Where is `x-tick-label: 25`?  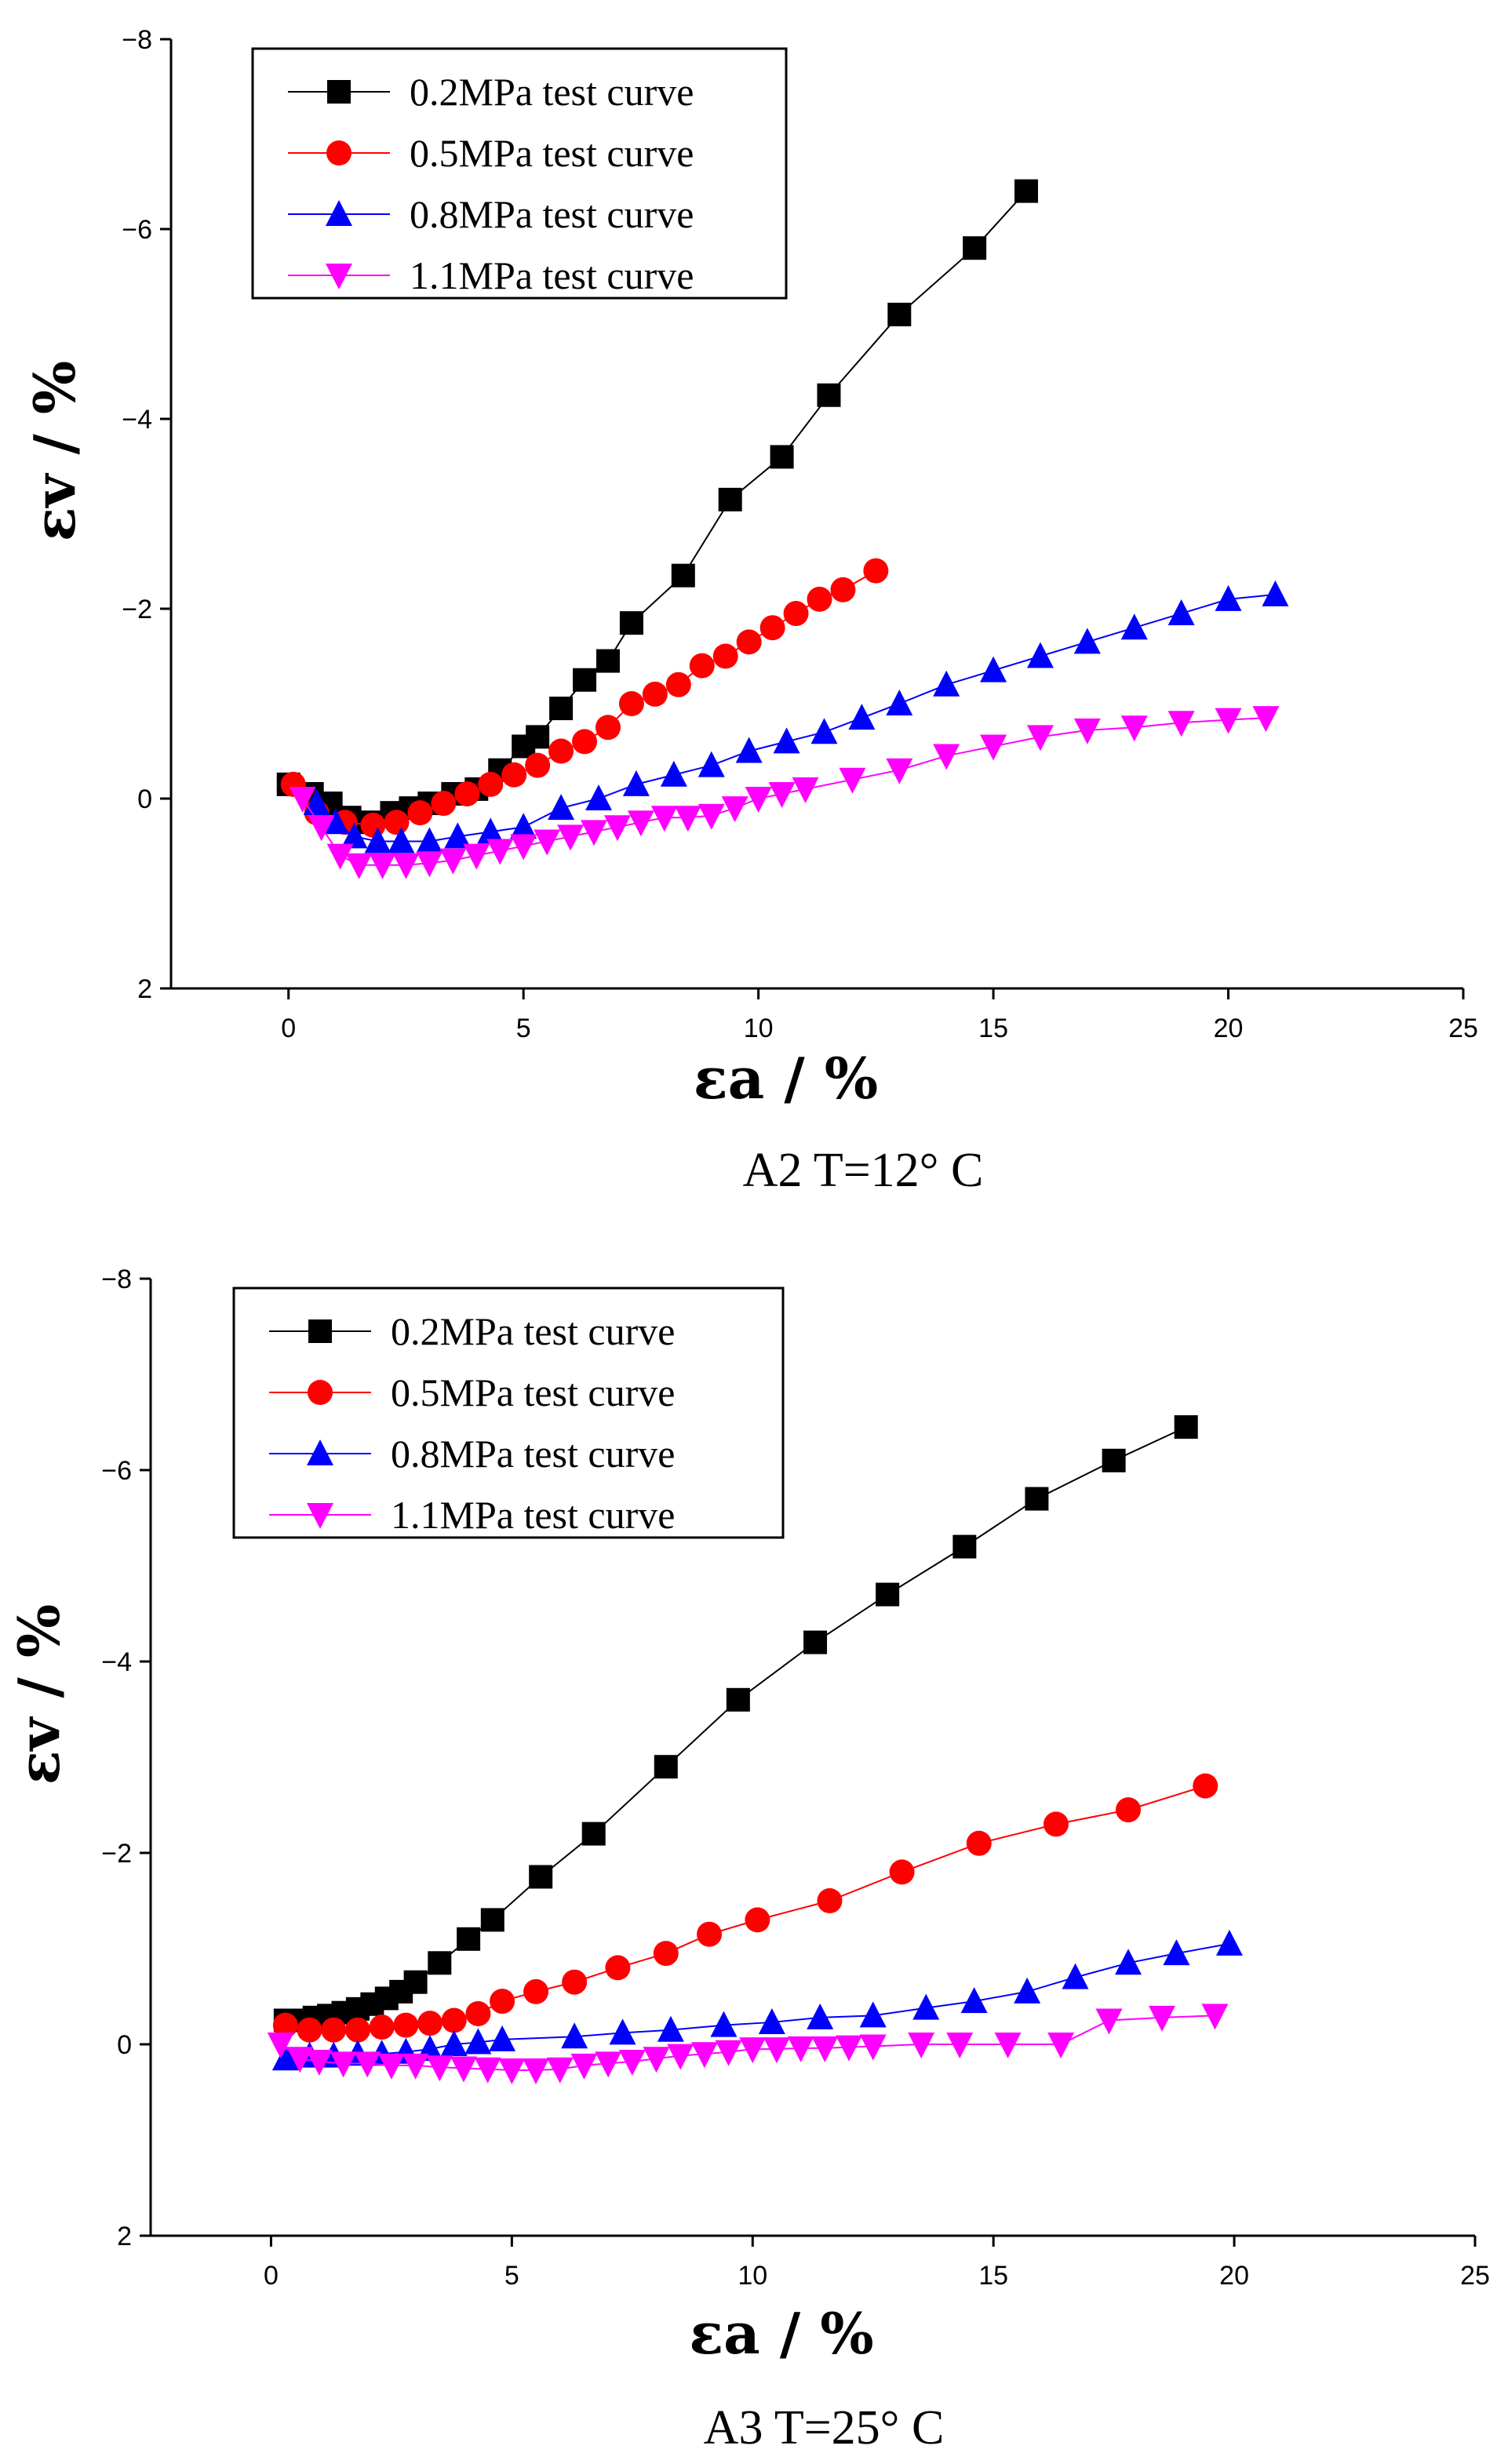
x-tick-label: 25 is located at coordinates (1463, 1028).